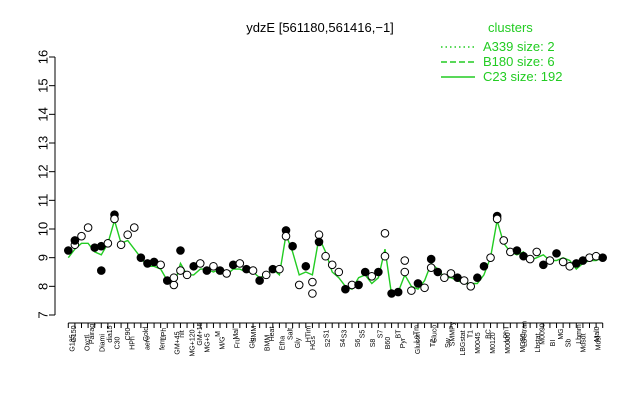  Describe the element at coordinates (471, 334) in the screenshot. I see `x-tick-label: T1` at that location.